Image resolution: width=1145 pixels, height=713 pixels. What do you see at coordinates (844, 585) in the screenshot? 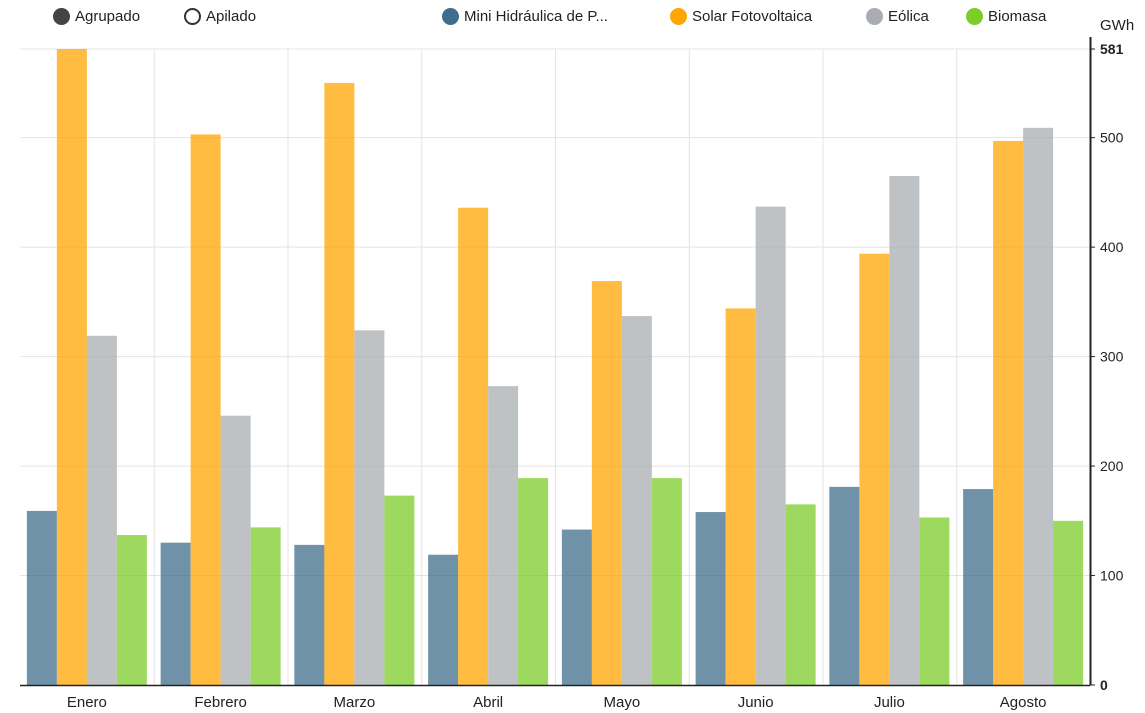
I see `bar-1-julio` at bounding box center [844, 585].